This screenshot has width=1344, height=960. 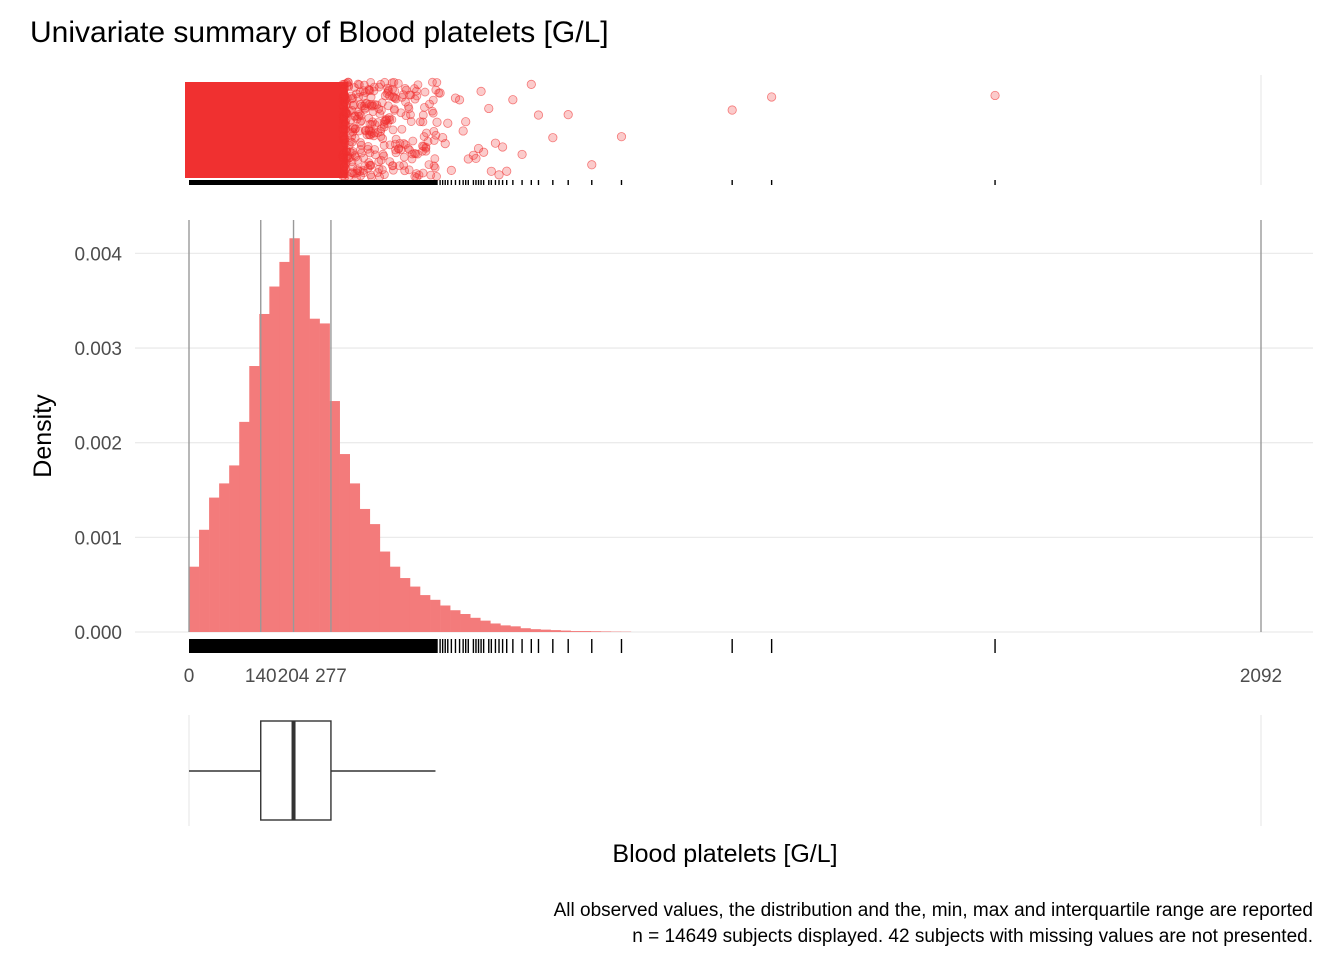 I want to click on y-tick-label: 0.003, so click(x=98, y=349).